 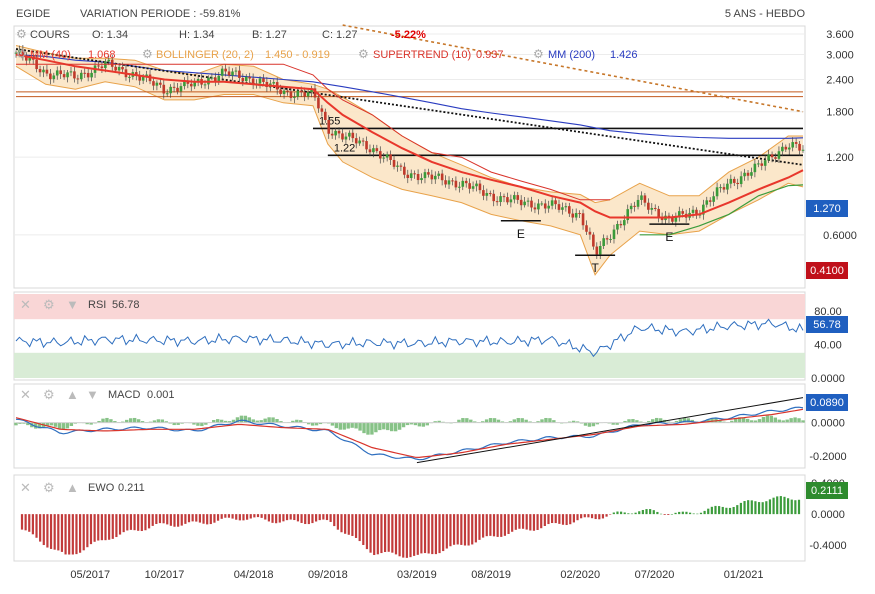 I want to click on x-tick-label: 08/2019, so click(x=491, y=575).